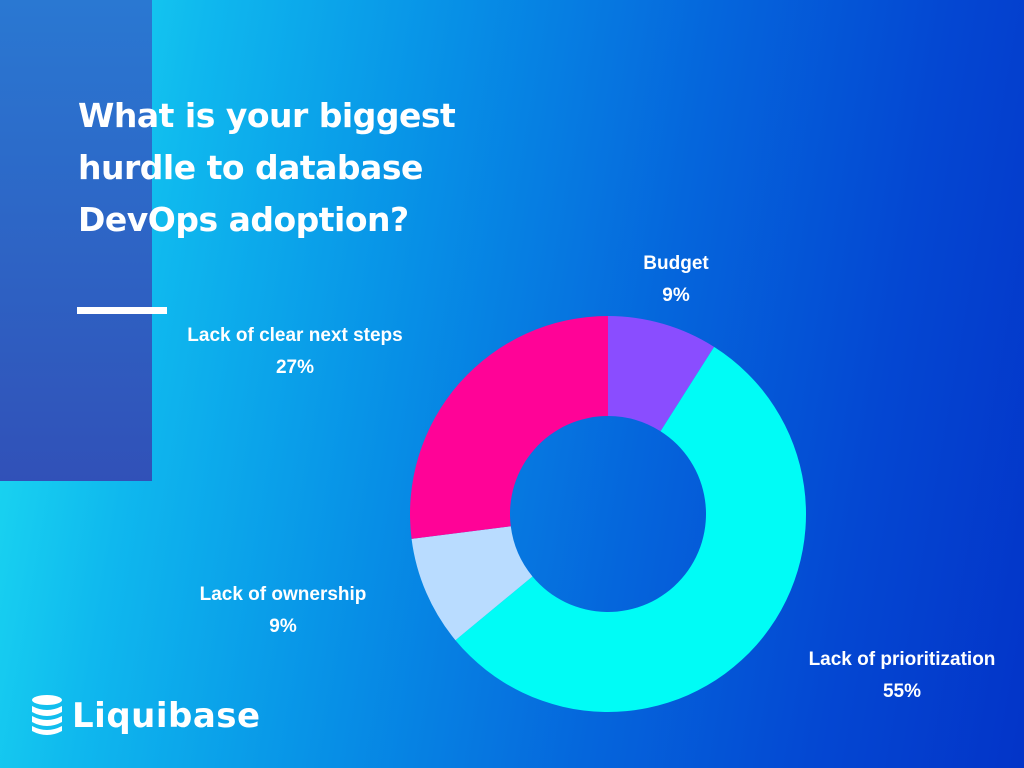 This screenshot has width=1024, height=768. I want to click on slice-label-lack-of-clear-next-steps: Lack of clear next steps 27%, so click(295, 352).